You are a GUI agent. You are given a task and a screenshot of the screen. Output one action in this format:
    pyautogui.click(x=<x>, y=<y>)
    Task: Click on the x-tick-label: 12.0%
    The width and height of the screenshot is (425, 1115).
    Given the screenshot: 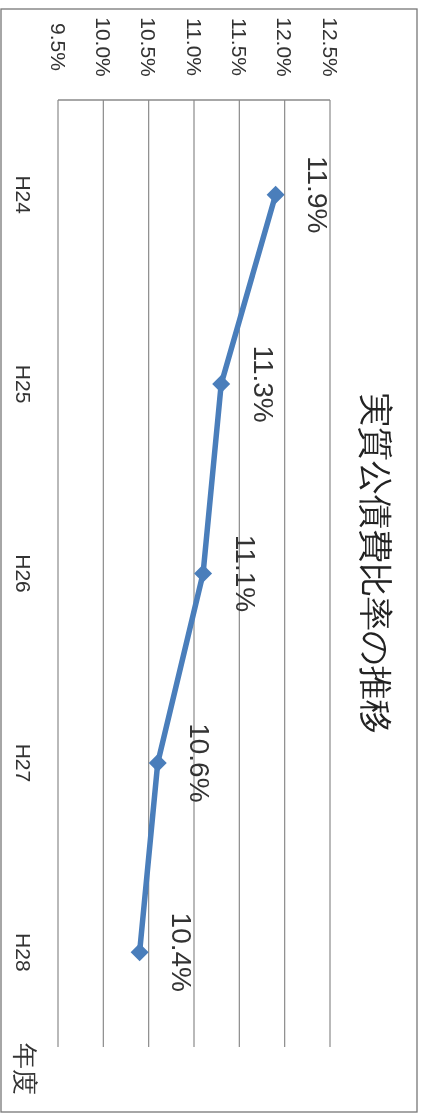 What is the action you would take?
    pyautogui.click(x=285, y=47)
    